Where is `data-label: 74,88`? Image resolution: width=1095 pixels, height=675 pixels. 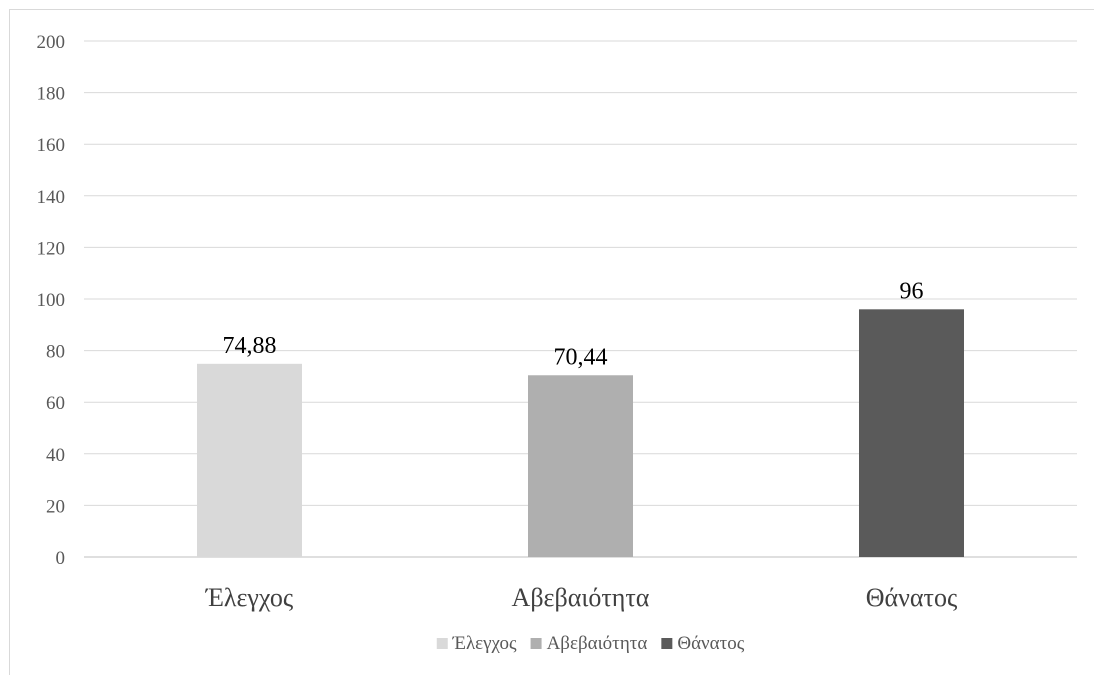
data-label: 74,88 is located at coordinates (250, 346).